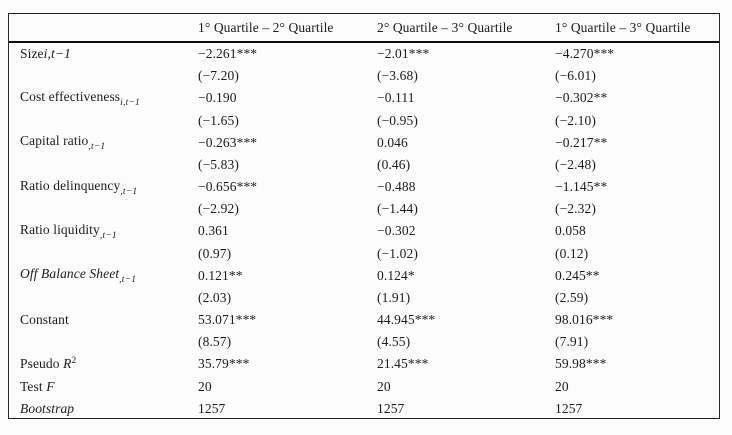  I want to click on tstat-cell: (−2.32), so click(575, 209).